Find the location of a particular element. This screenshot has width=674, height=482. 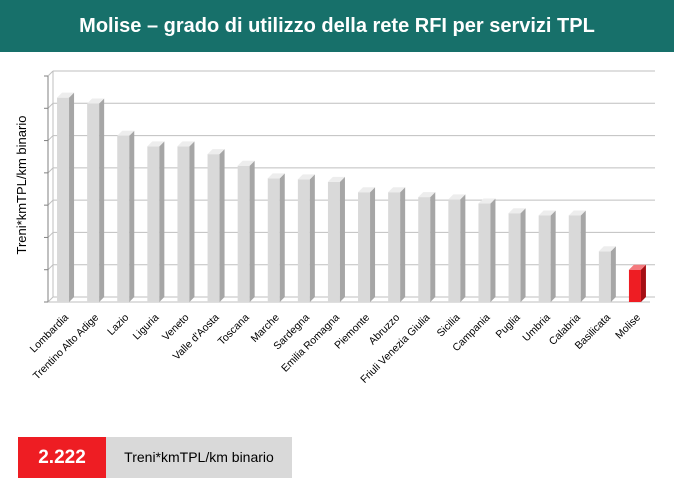

x-tick-label: Molise is located at coordinates (628, 327).